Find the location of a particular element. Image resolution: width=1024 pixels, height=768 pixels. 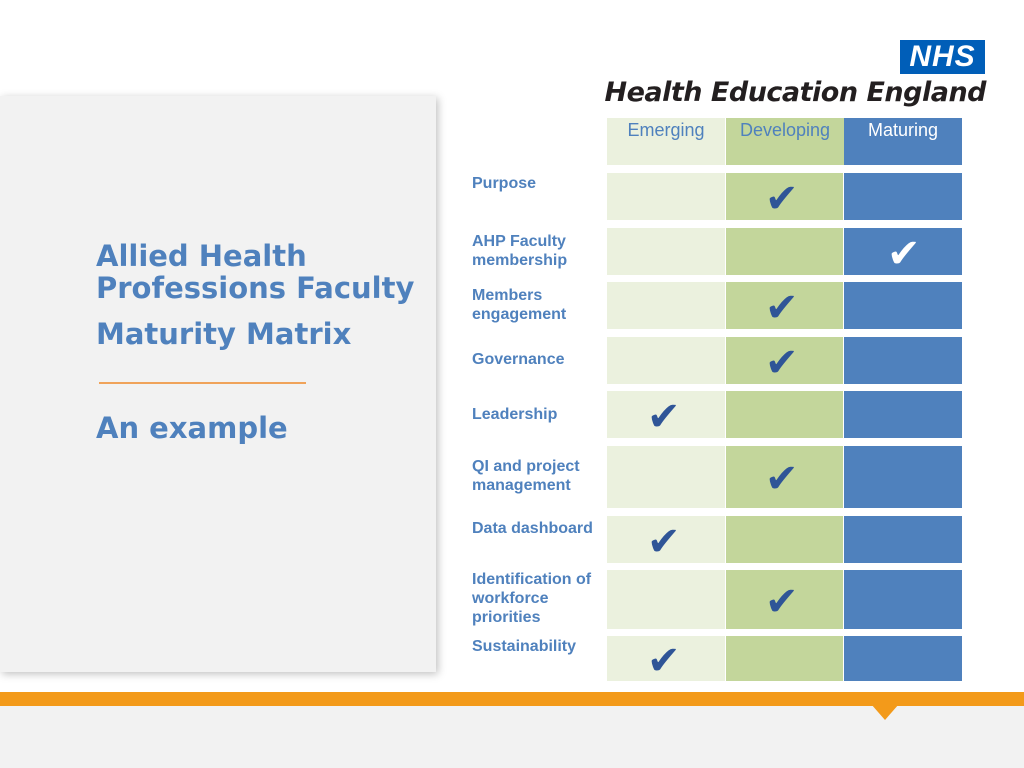

row-label: Leadership is located at coordinates (515, 414).